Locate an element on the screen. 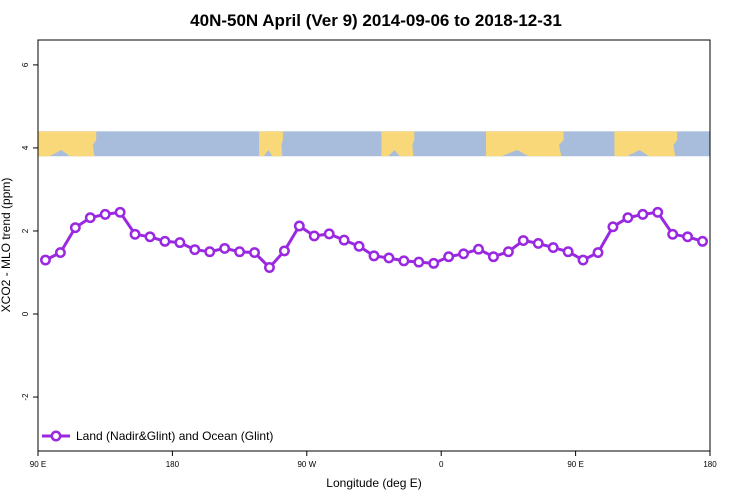 This screenshot has width=750, height=500. y-tick-label: 0 is located at coordinates (25, 313).